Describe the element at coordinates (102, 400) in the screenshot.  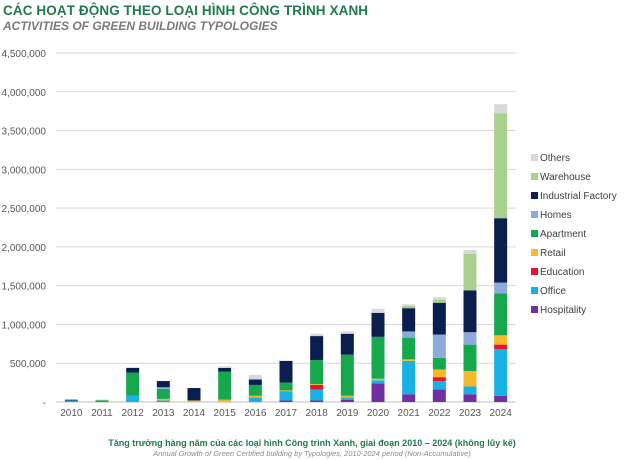
I see `bar-segment-warehouse-2011` at that location.